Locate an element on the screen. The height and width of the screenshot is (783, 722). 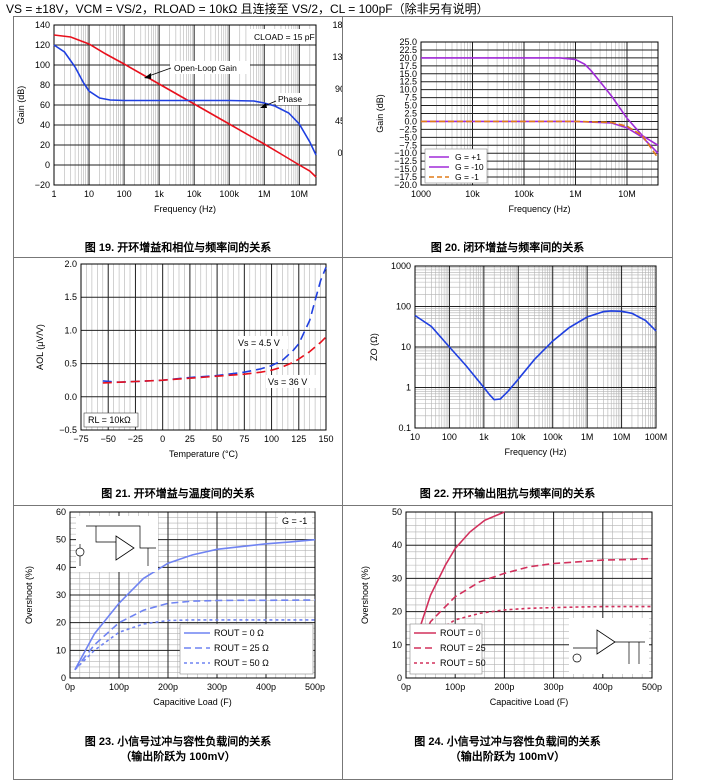
y-tick-label: 20 is located at coordinates (397, 612).